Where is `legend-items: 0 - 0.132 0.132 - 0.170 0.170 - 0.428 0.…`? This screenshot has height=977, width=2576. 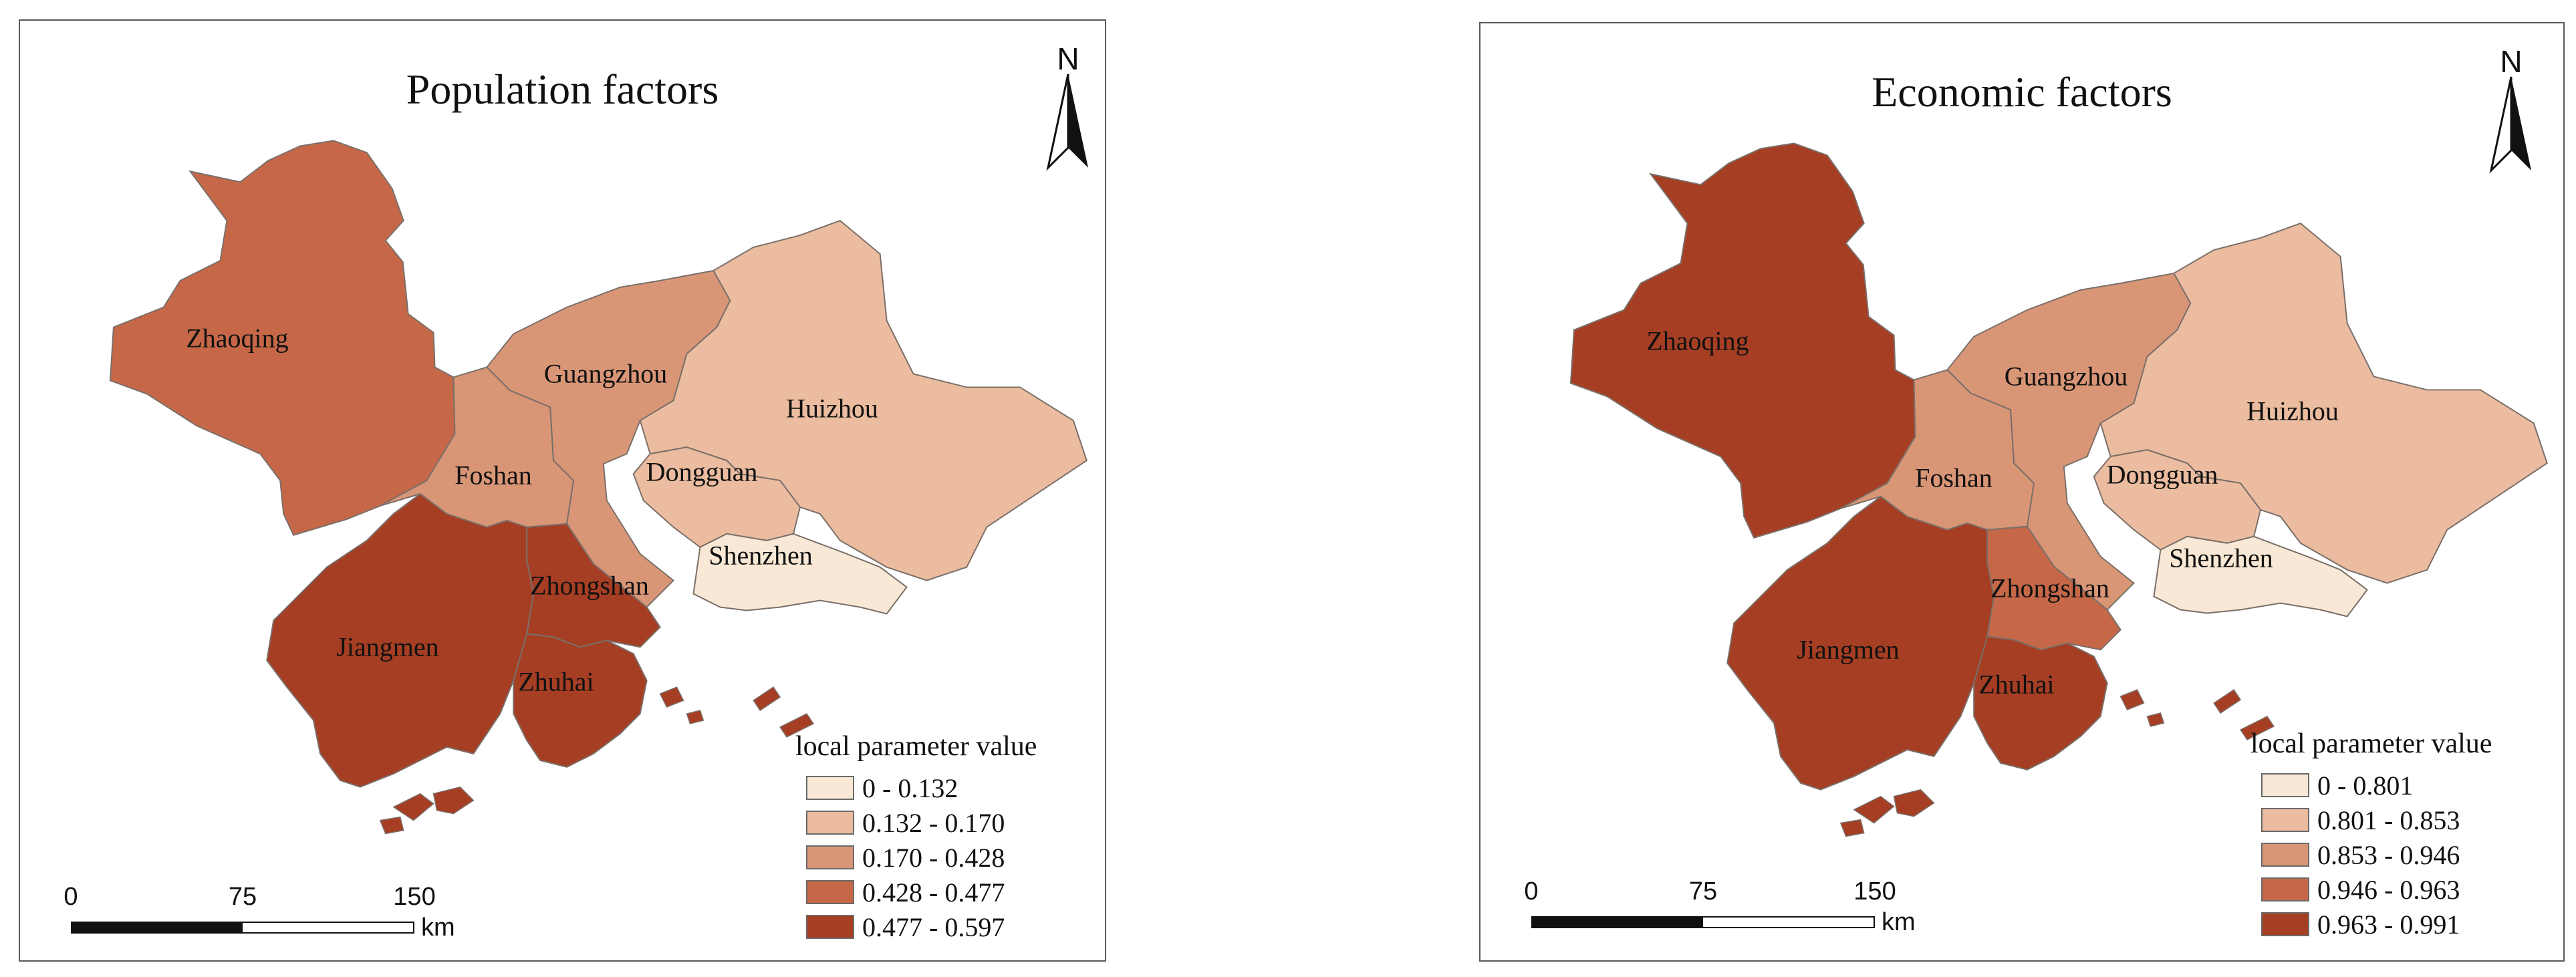
legend-items: 0 - 0.132 0.132 - 0.170 0.170 - 0.428 0.… is located at coordinates (950, 857).